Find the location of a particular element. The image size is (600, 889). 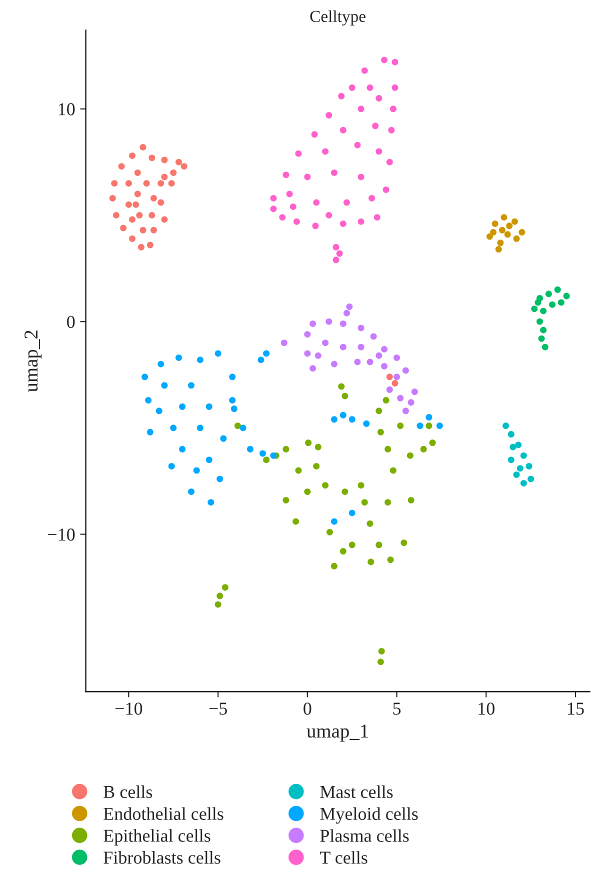

x-tick-label: 15 is located at coordinates (576, 708).